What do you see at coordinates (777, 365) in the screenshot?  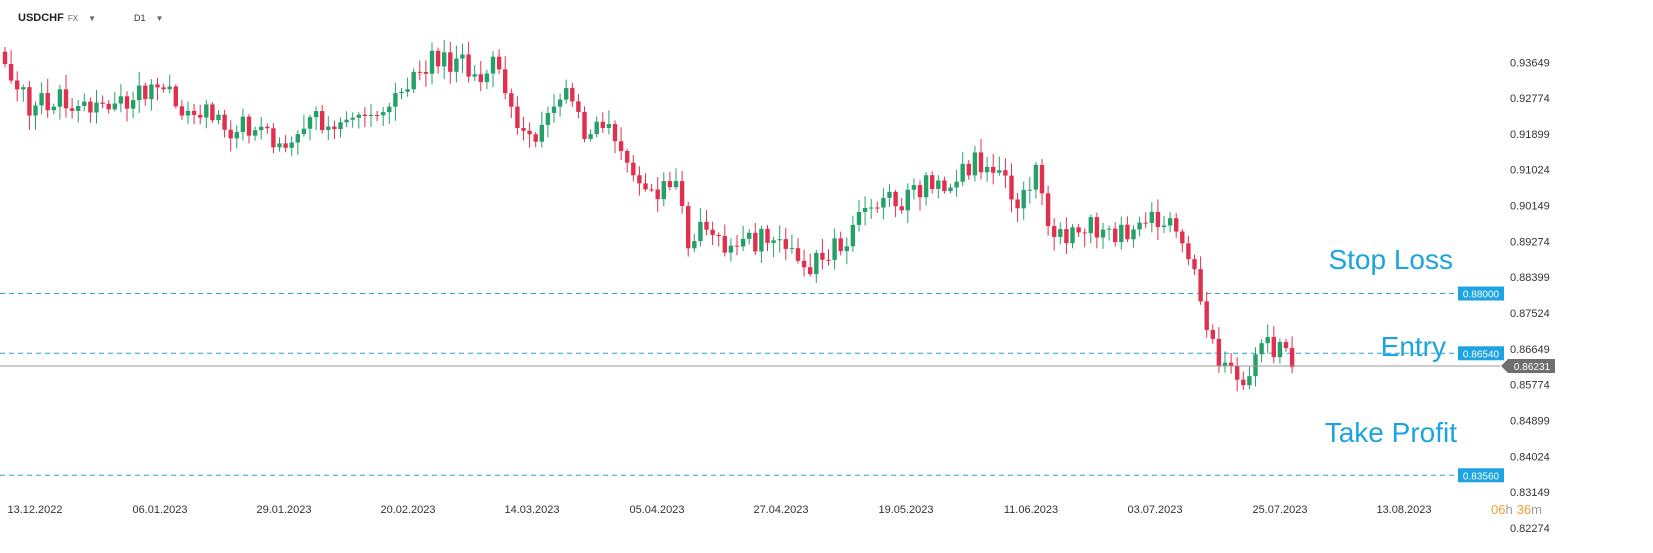 I see `current-price-line: 0.86231` at bounding box center [777, 365].